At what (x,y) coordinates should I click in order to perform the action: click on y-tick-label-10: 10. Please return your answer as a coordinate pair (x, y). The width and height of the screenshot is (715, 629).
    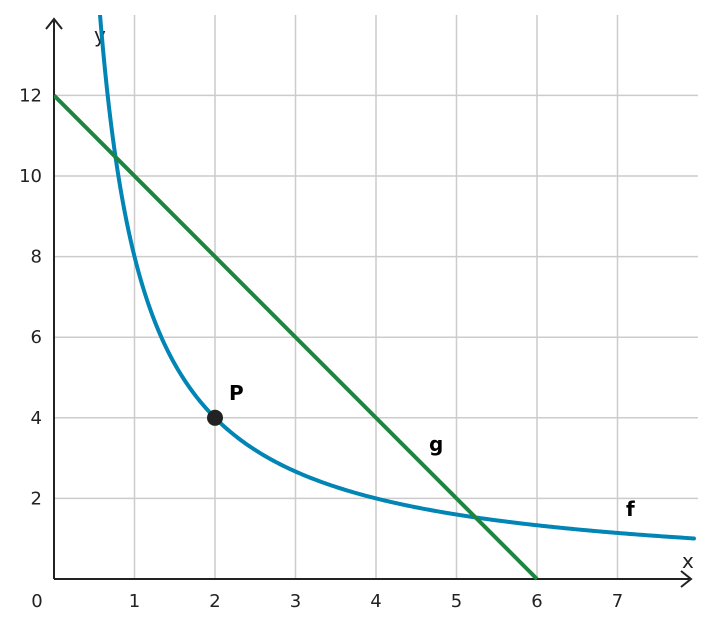
    Looking at the image, I should click on (30, 176).